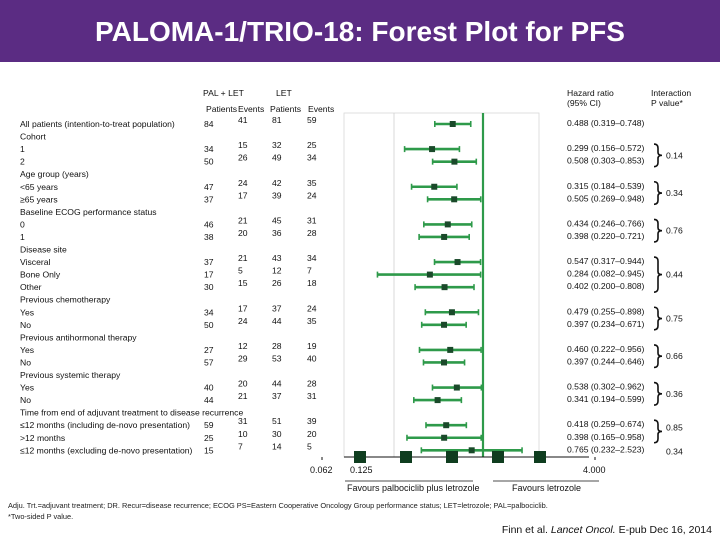 Image resolution: width=720 pixels, height=540 pixels. I want to click on header-ci: (95% CI), so click(584, 103).